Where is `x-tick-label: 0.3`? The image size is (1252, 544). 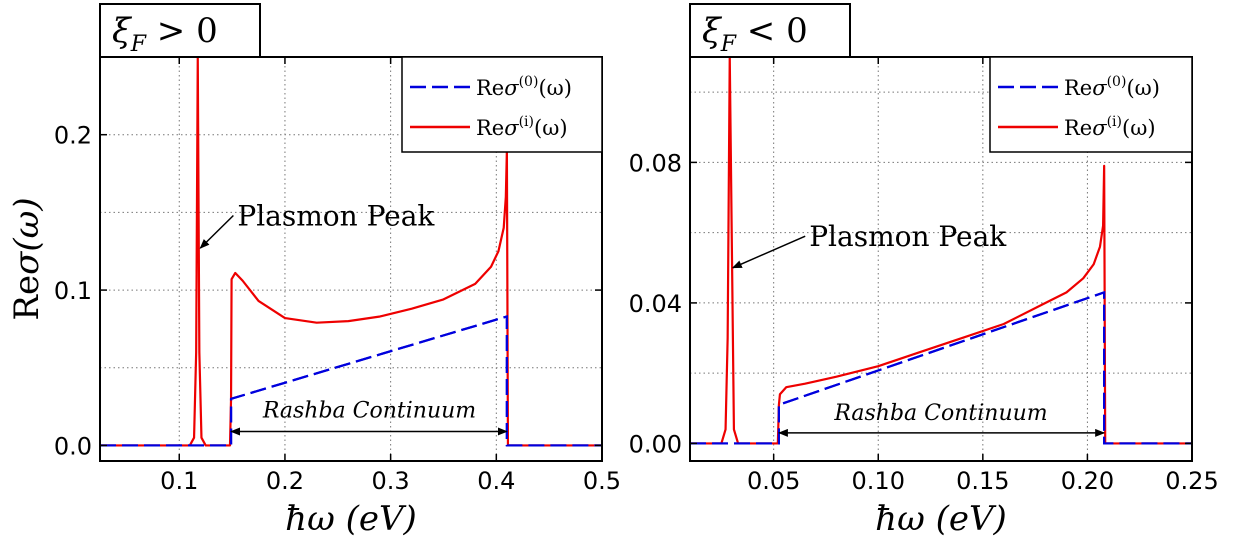 x-tick-label: 0.3 is located at coordinates (391, 481).